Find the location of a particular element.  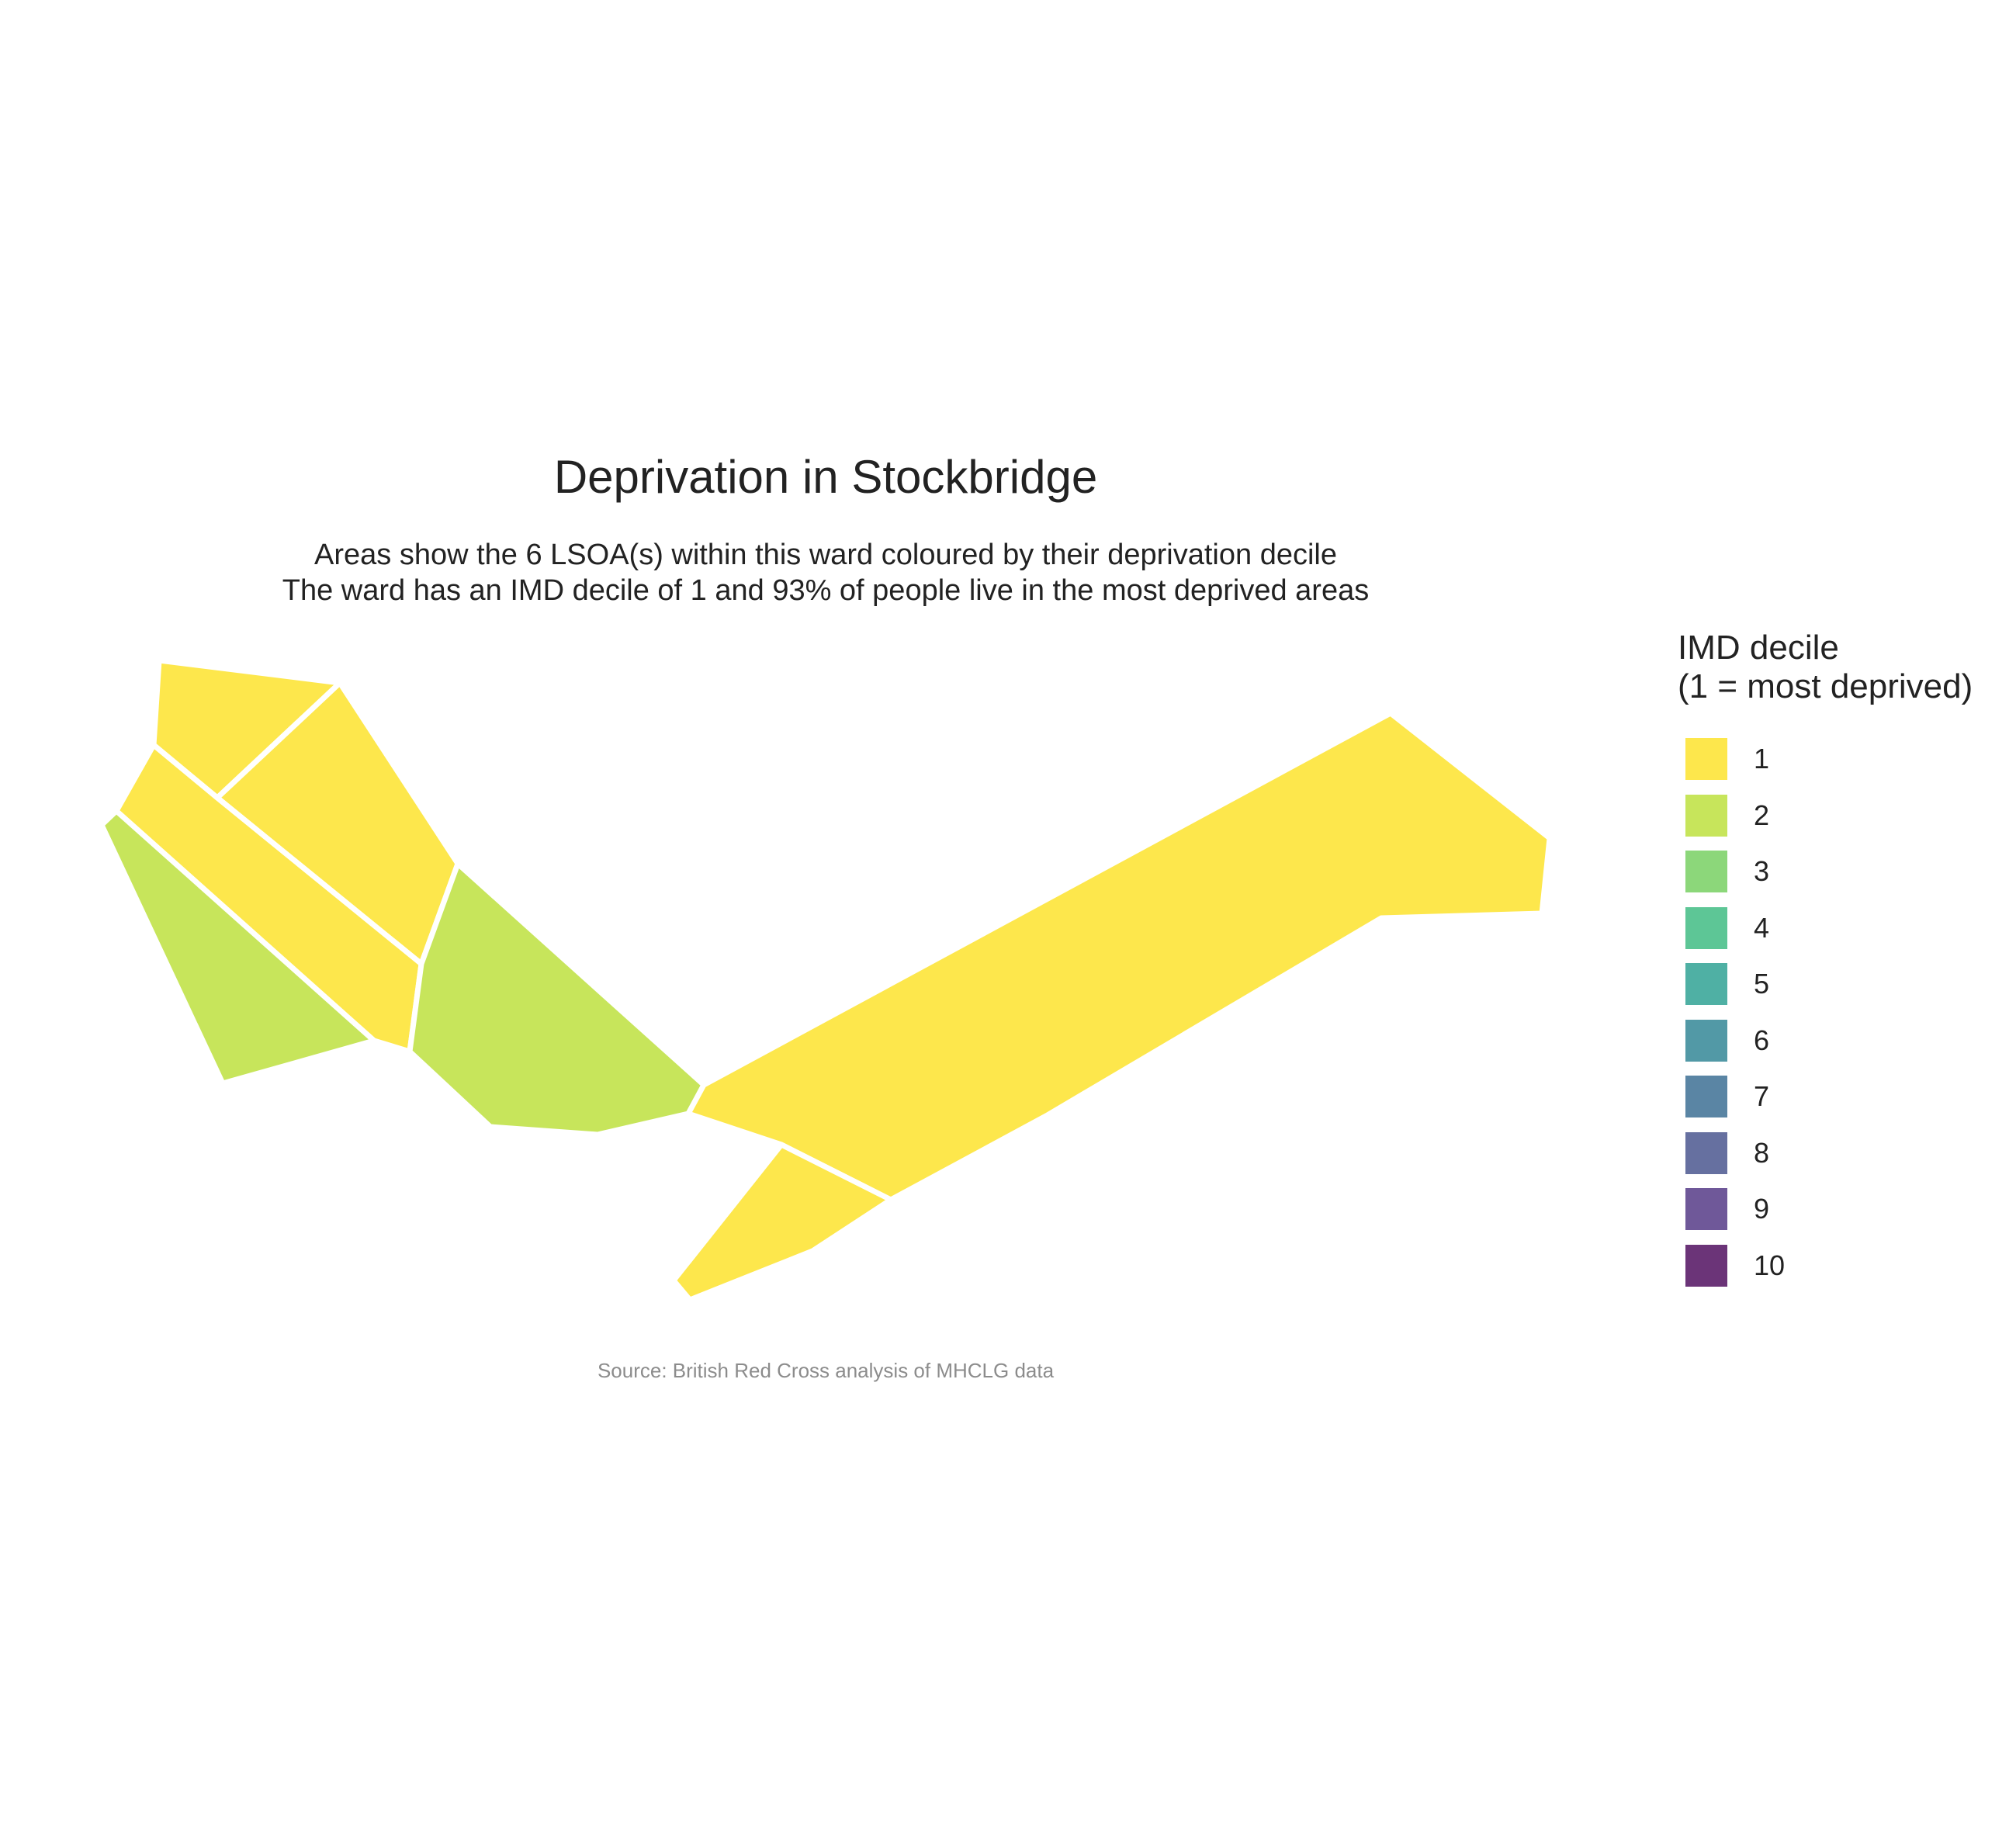

legend-item: 7 is located at coordinates (1841, 1097).